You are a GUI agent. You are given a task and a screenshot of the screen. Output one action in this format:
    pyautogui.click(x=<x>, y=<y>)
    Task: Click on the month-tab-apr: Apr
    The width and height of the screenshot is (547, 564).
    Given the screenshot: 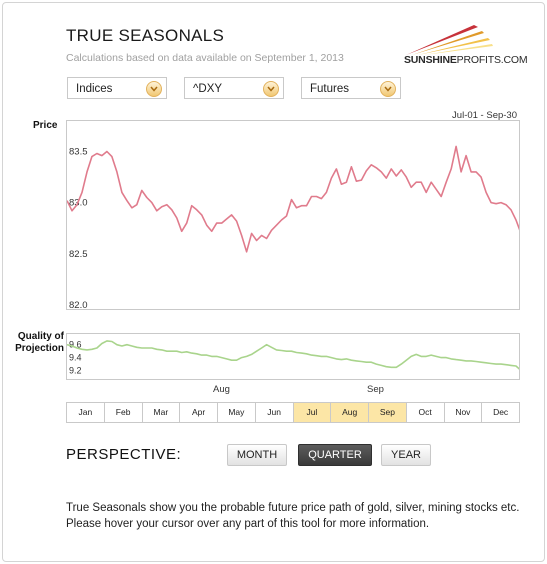 What is the action you would take?
    pyautogui.click(x=199, y=412)
    